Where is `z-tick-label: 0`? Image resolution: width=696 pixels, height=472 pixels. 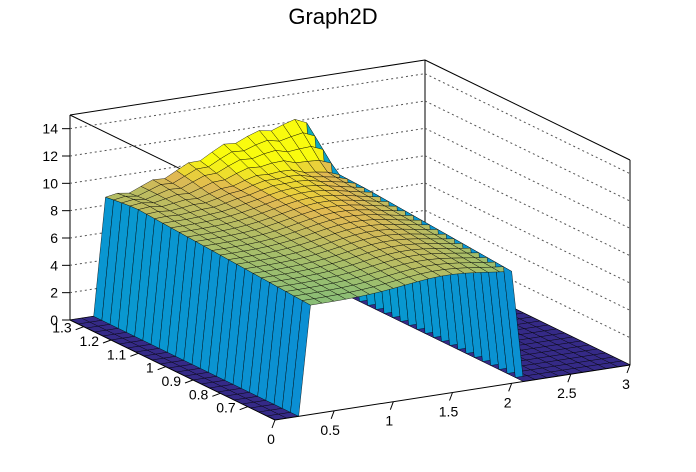 z-tick-label: 0 is located at coordinates (54, 320).